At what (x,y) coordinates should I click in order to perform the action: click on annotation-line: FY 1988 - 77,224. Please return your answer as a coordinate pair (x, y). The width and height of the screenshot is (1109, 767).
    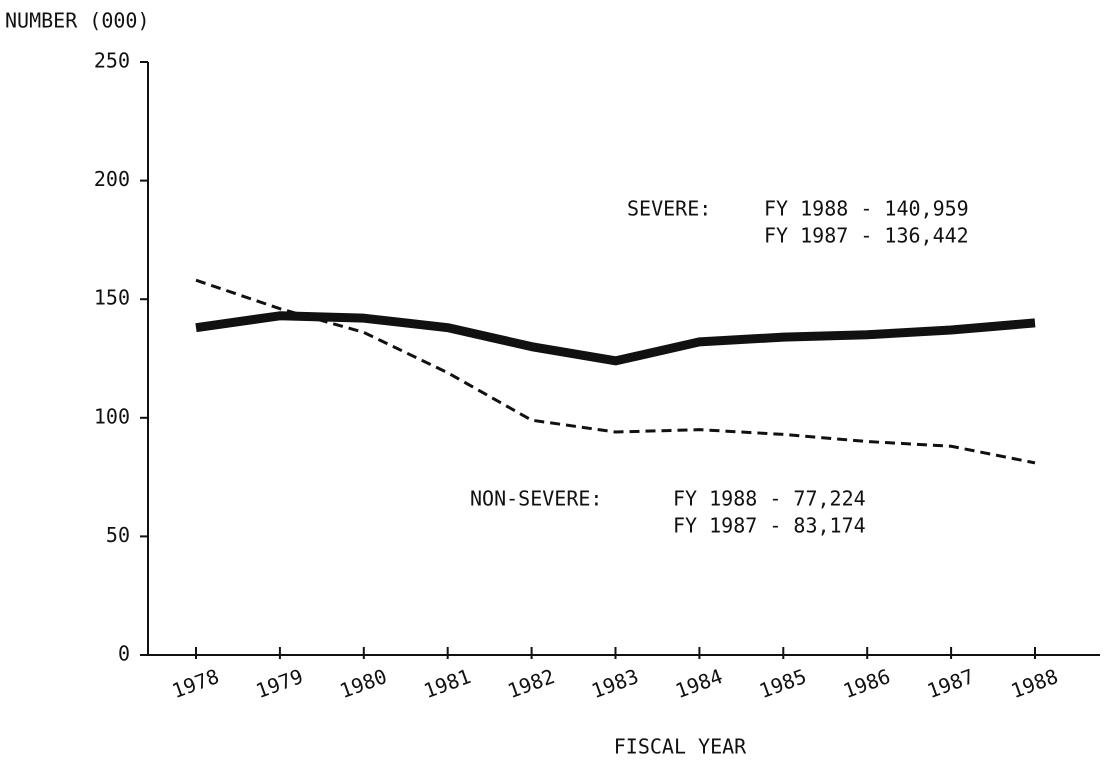
    Looking at the image, I should click on (769, 499).